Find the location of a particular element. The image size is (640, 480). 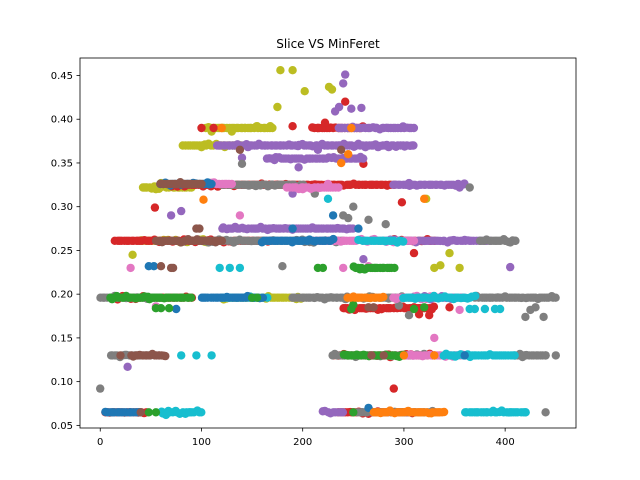

y-tick-label: 0.15 is located at coordinates (62, 338).